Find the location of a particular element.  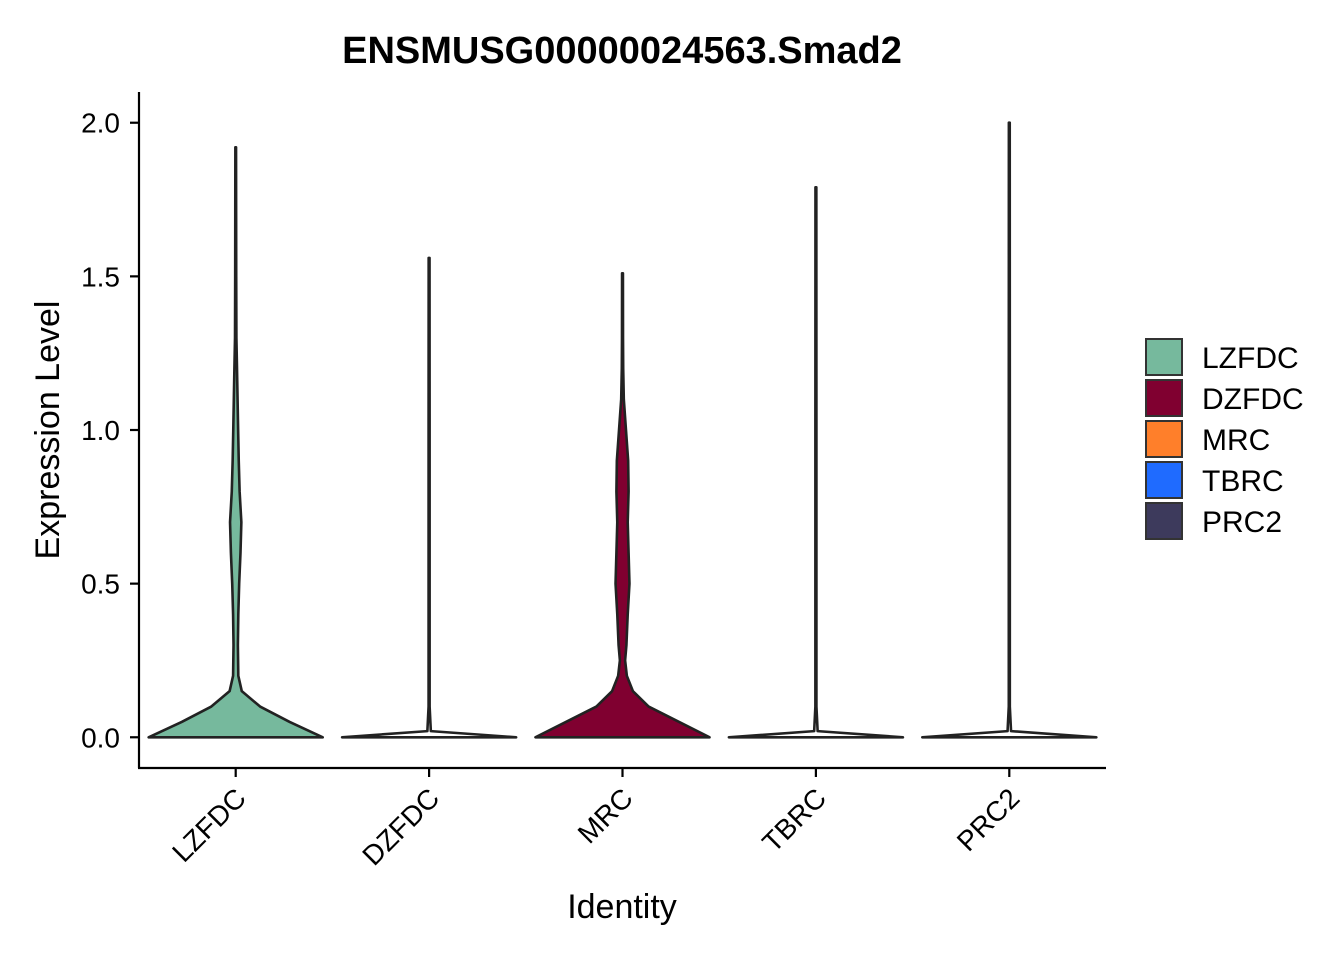

violin-dzfdc is located at coordinates (429, 497).